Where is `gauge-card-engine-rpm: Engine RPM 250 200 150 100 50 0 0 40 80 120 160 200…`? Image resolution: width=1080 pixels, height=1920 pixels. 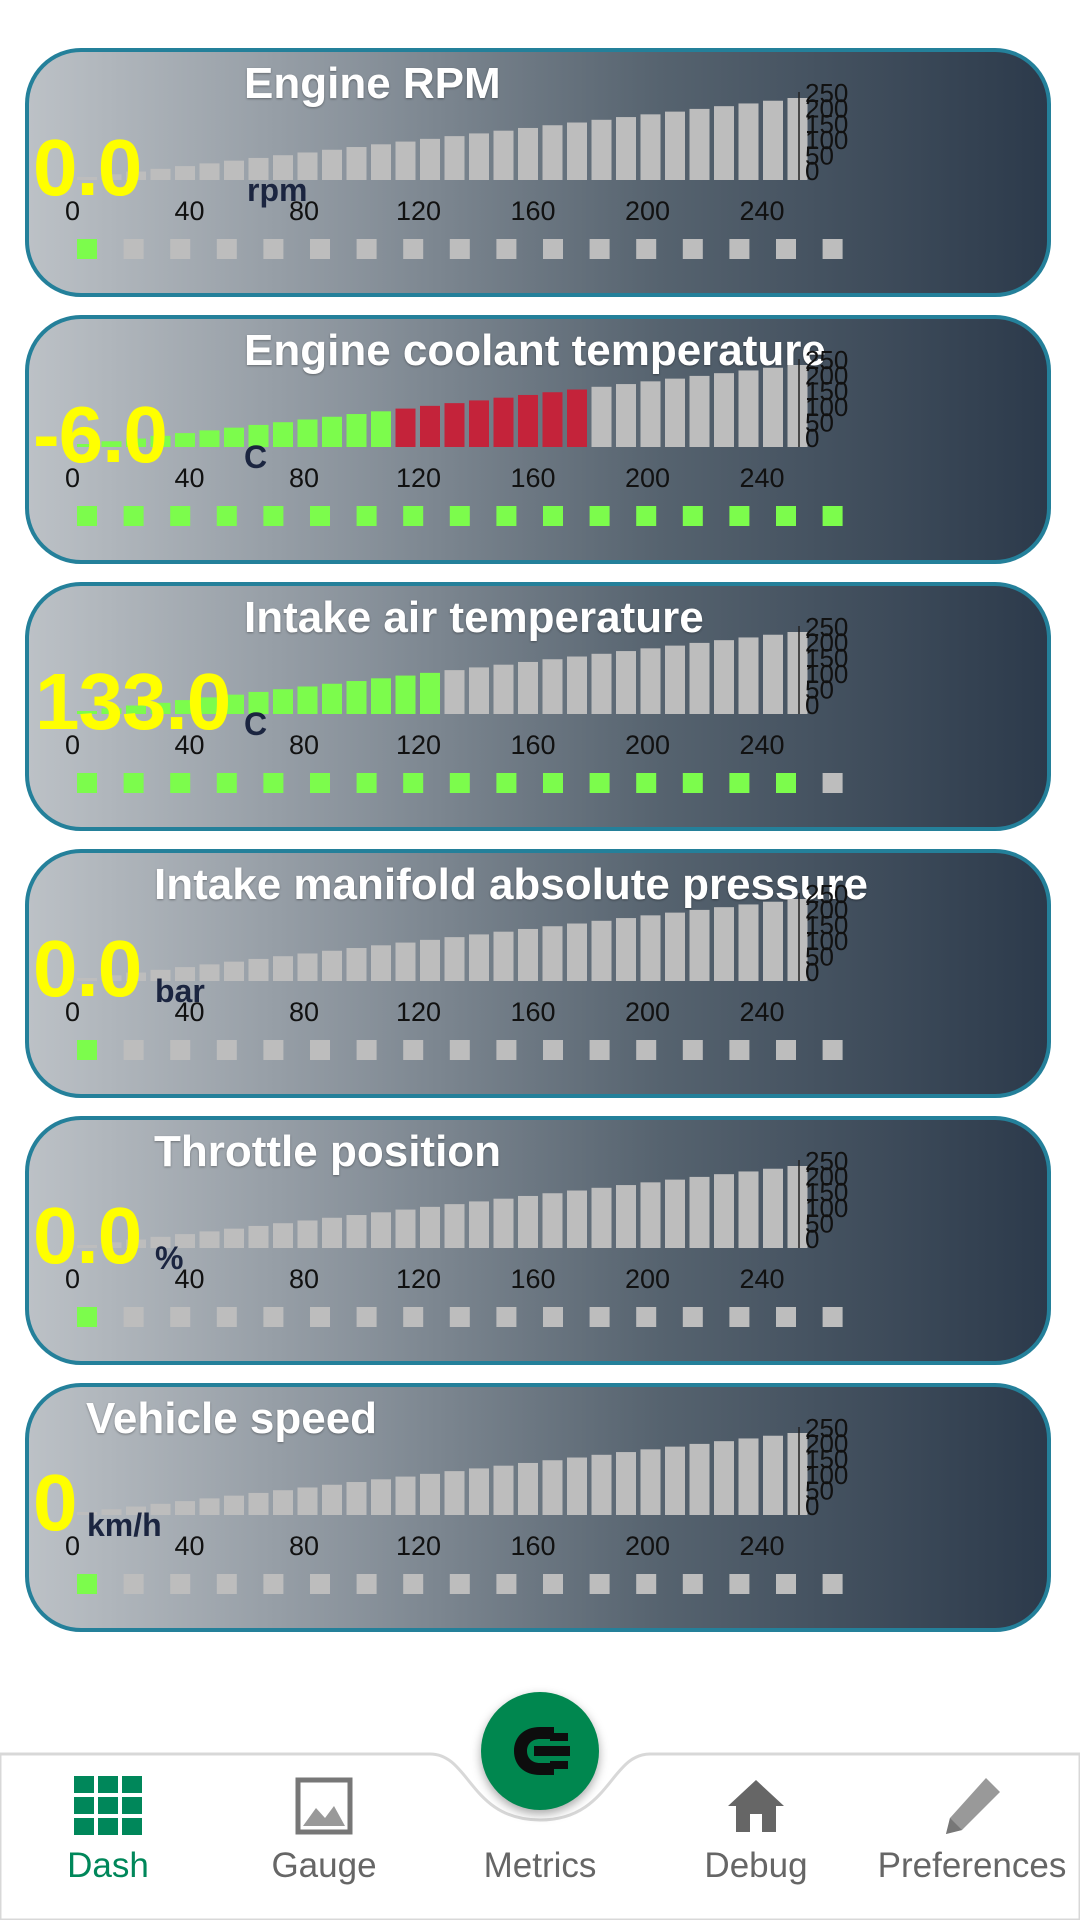 gauge-card-engine-rpm: Engine RPM 250 200 150 100 50 0 0 40 80 120 160 200… is located at coordinates (538, 172).